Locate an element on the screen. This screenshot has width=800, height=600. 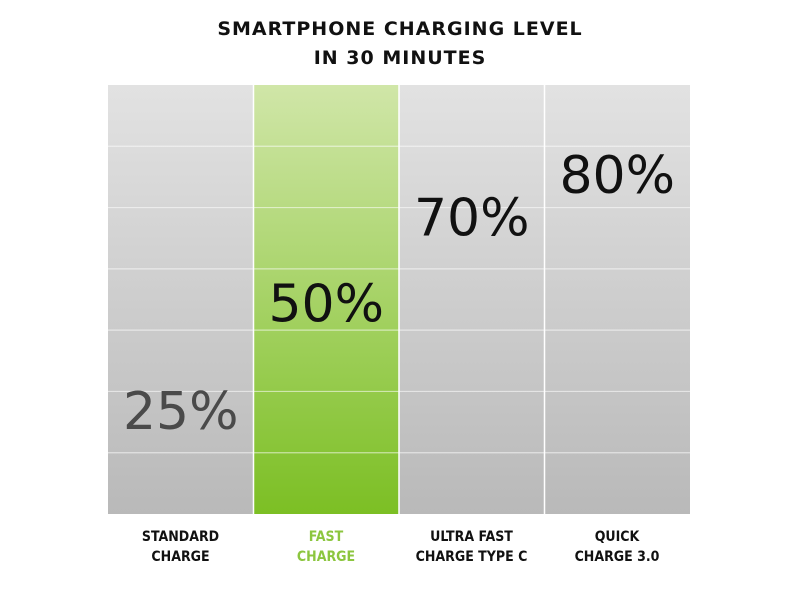
category-label-line: ULTRA FAST is located at coordinates (471, 537).